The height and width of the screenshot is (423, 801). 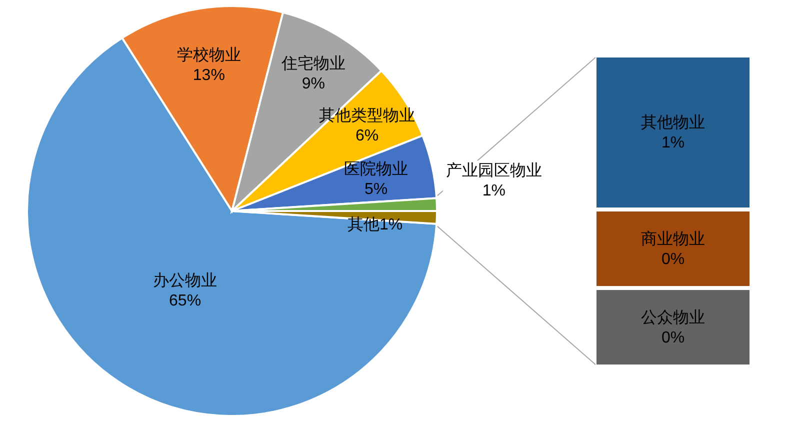 What do you see at coordinates (673, 317) in the screenshot?
I see `category-label: 公众物业` at bounding box center [673, 317].